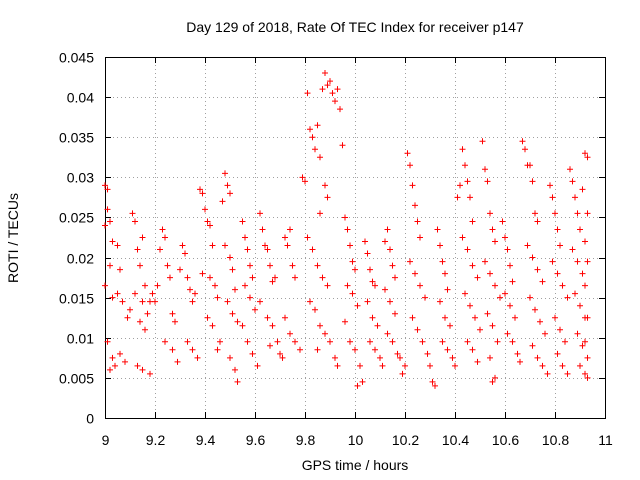 The height and width of the screenshot is (480, 640). I want to click on x-tick-label: 11, so click(605, 440).